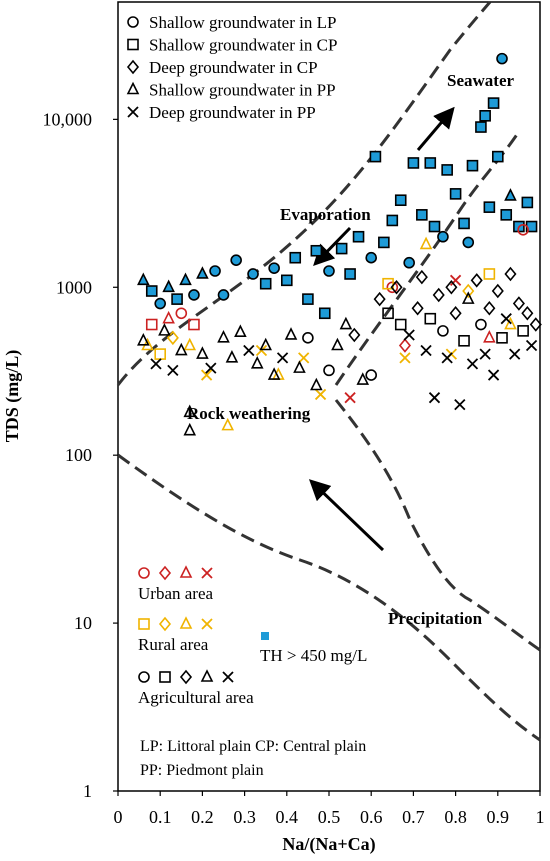 The height and width of the screenshot is (861, 550). Describe the element at coordinates (133, 44) in the screenshot. I see `legend-marker-square-icon` at that location.